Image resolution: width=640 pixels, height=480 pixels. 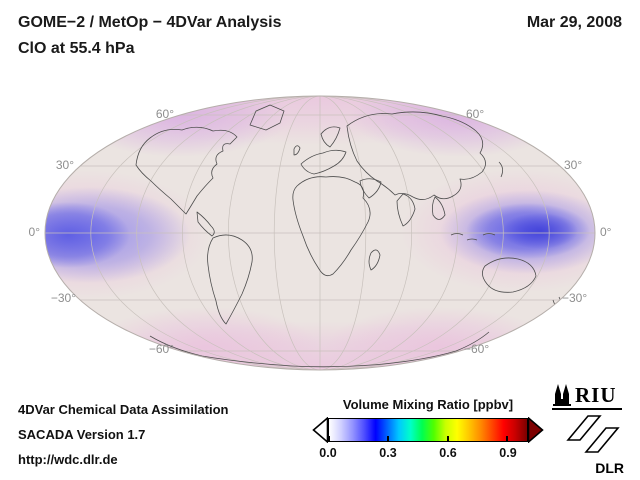 I want to click on footer-line-assimilation: 4DVar Chemical Data Assimilation, so click(x=123, y=409).